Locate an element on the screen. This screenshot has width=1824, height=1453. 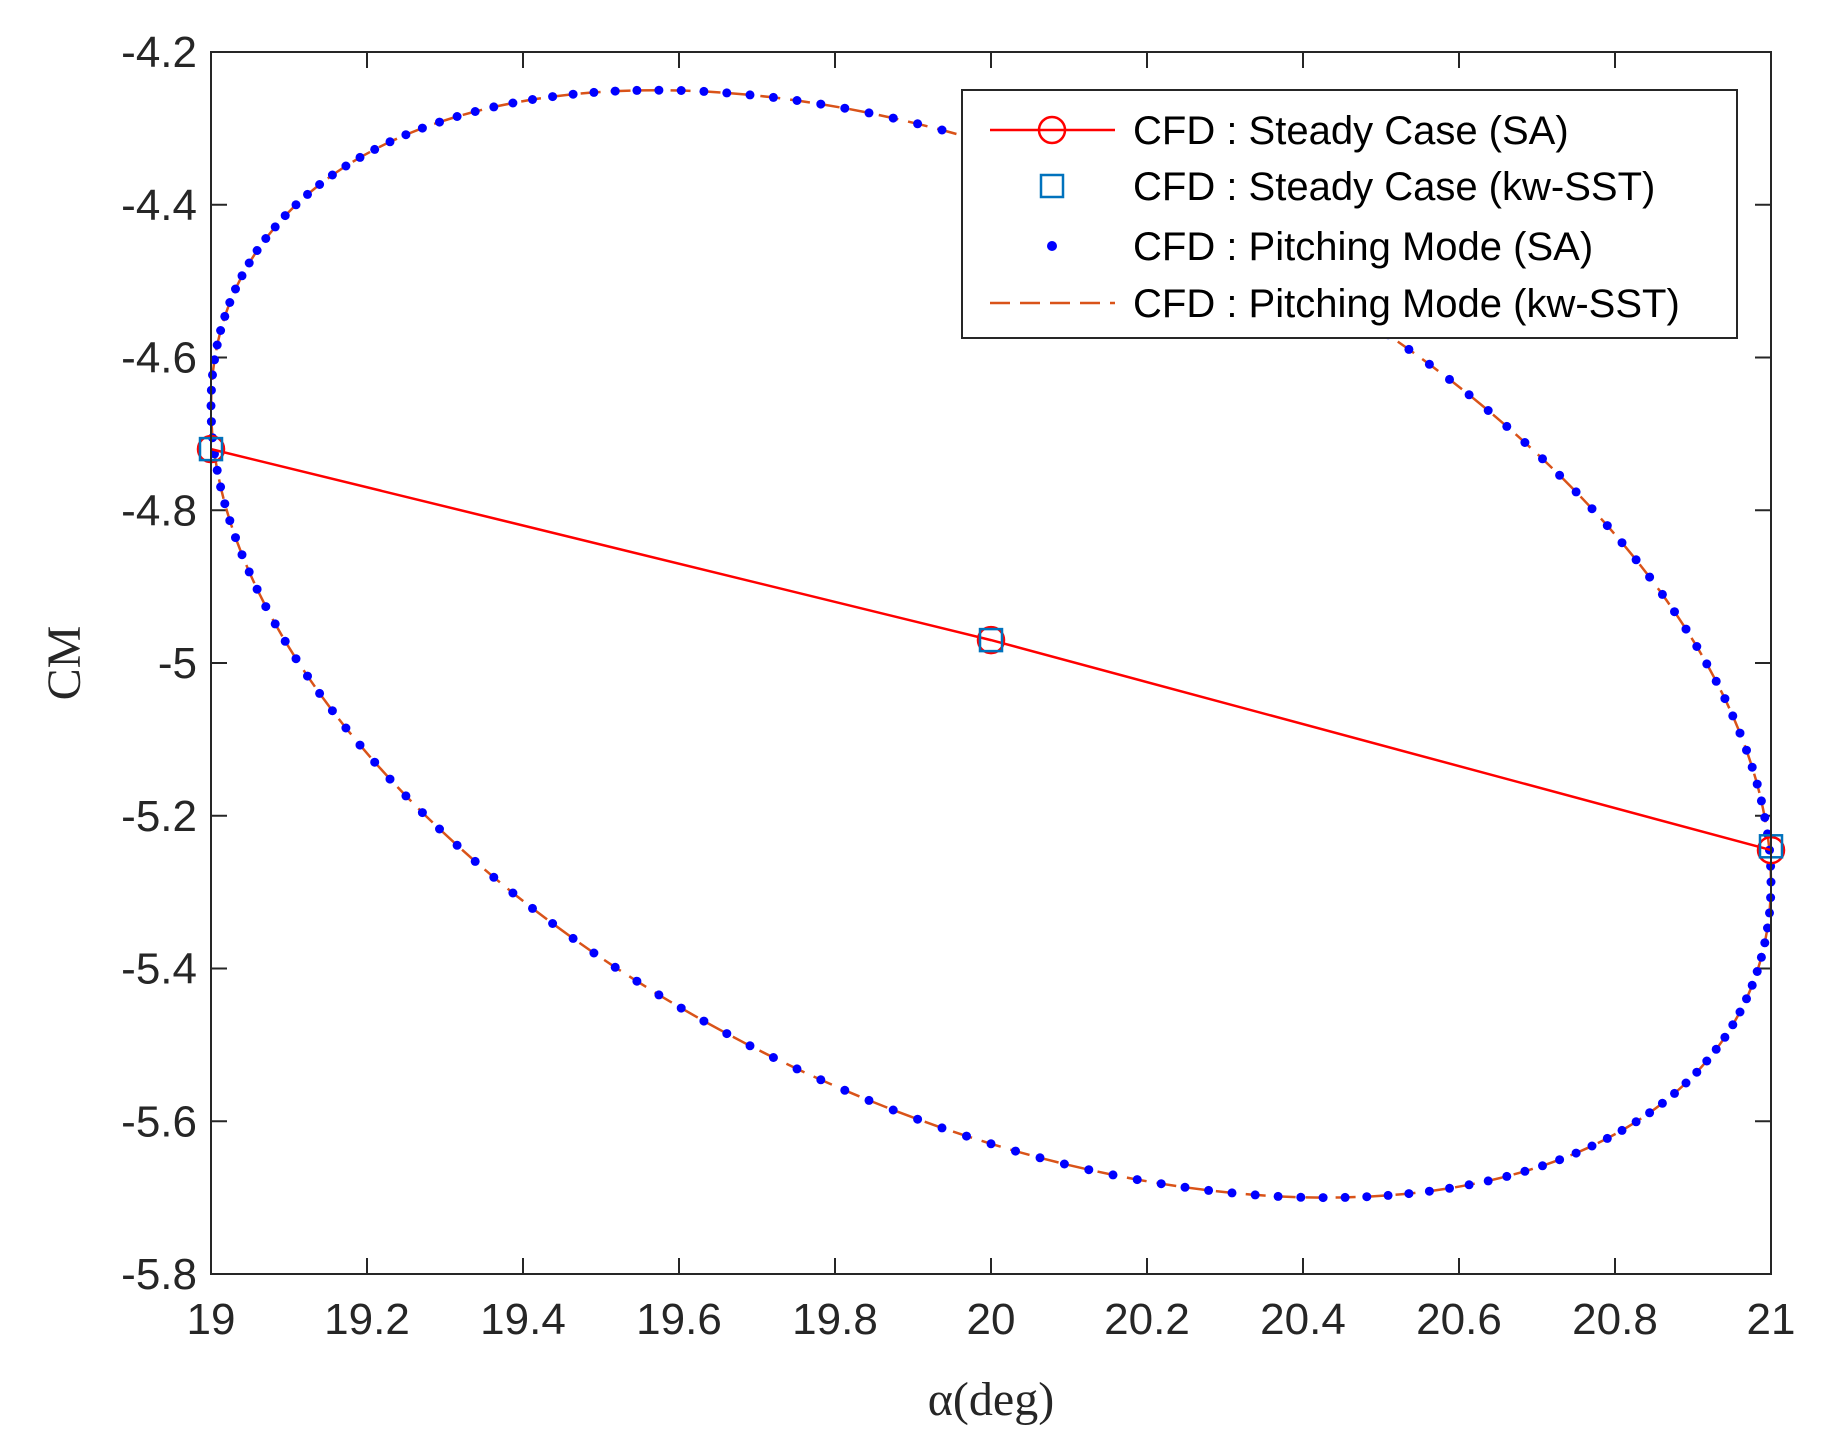
x-tick-label: 20.4 is located at coordinates (1303, 1319).